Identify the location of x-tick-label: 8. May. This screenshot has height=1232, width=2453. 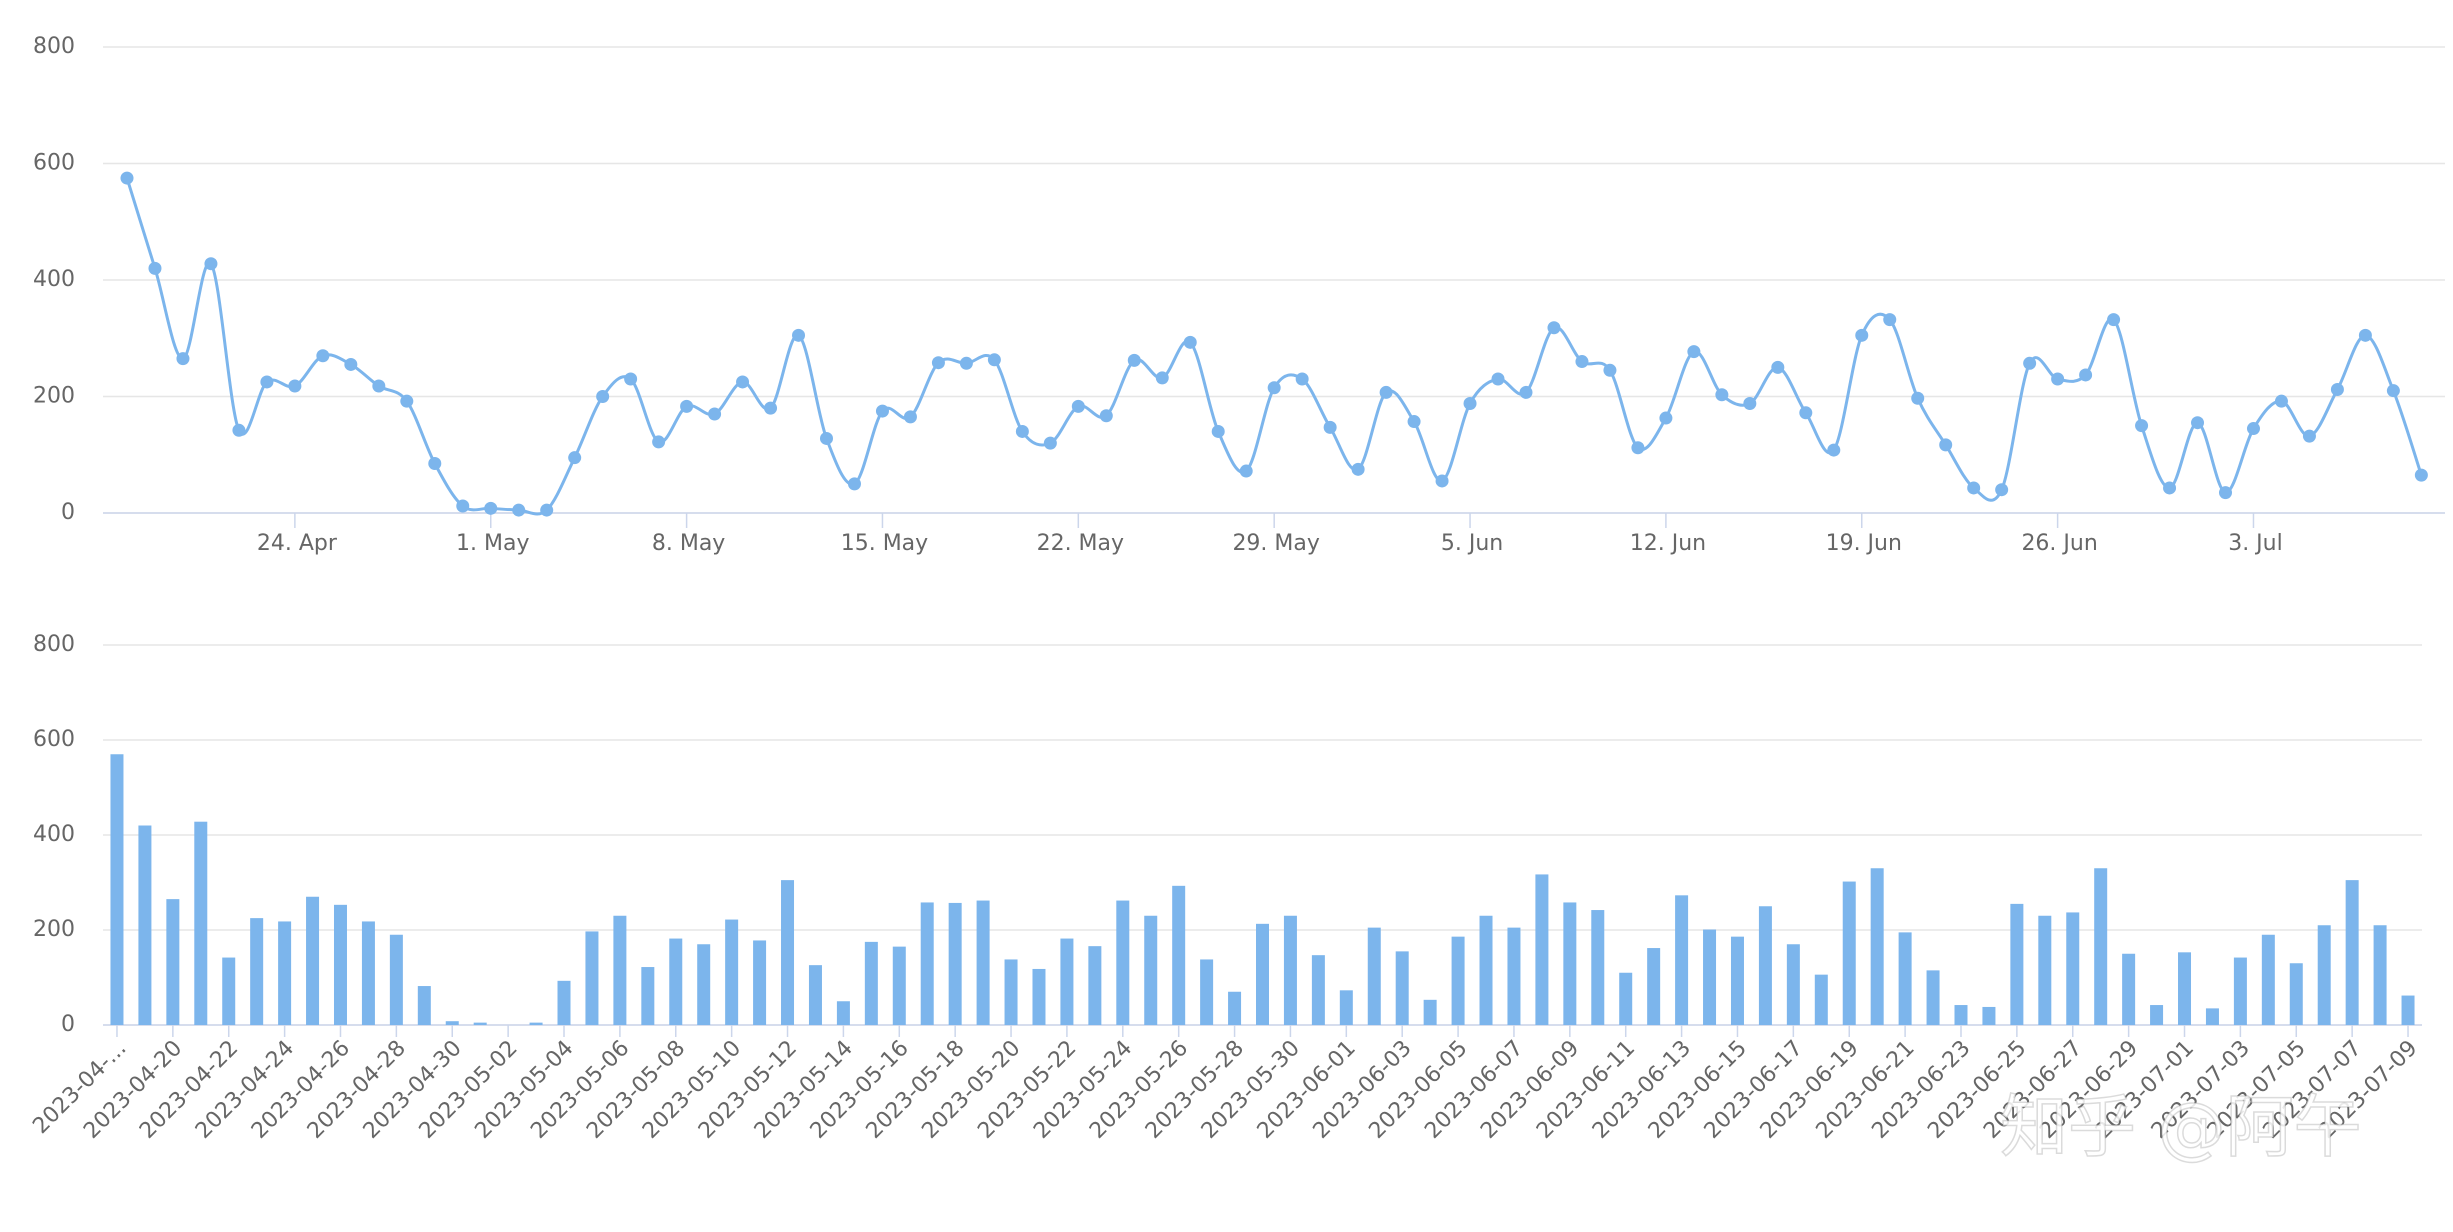
(688, 543).